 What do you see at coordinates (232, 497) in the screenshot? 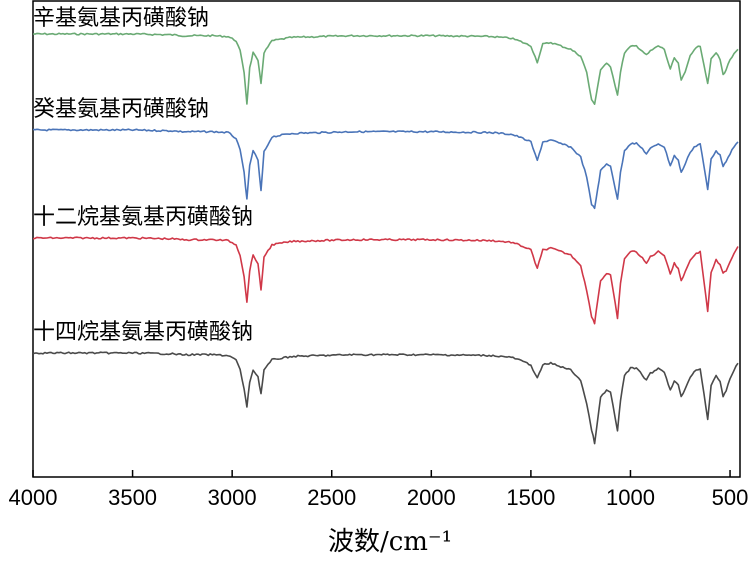
I see `x-tick-label: 3000` at bounding box center [232, 497].